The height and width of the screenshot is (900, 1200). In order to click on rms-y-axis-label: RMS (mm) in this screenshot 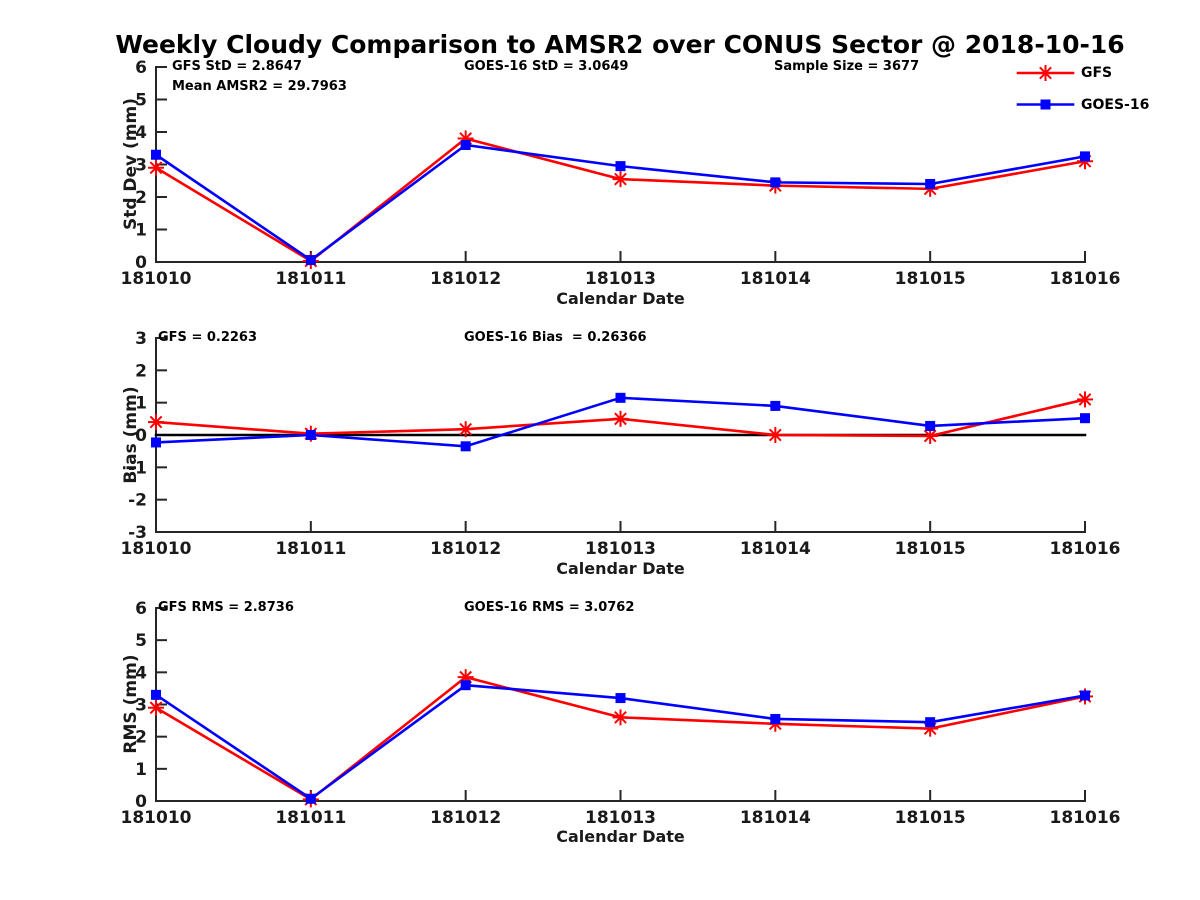, I will do `click(131, 704)`.